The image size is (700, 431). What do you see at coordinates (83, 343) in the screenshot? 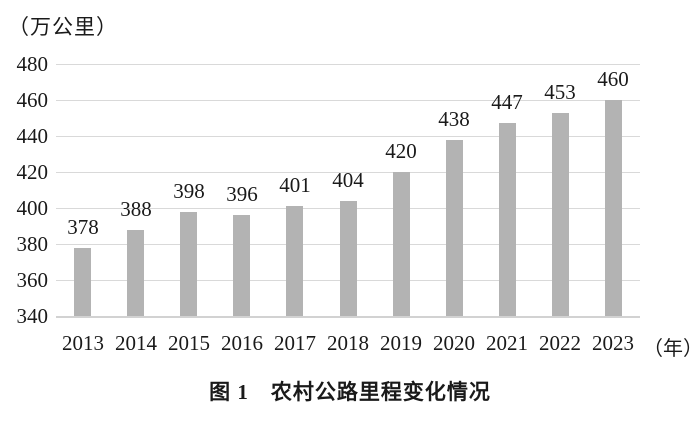
I see `x-tick-label: 2013` at bounding box center [83, 343].